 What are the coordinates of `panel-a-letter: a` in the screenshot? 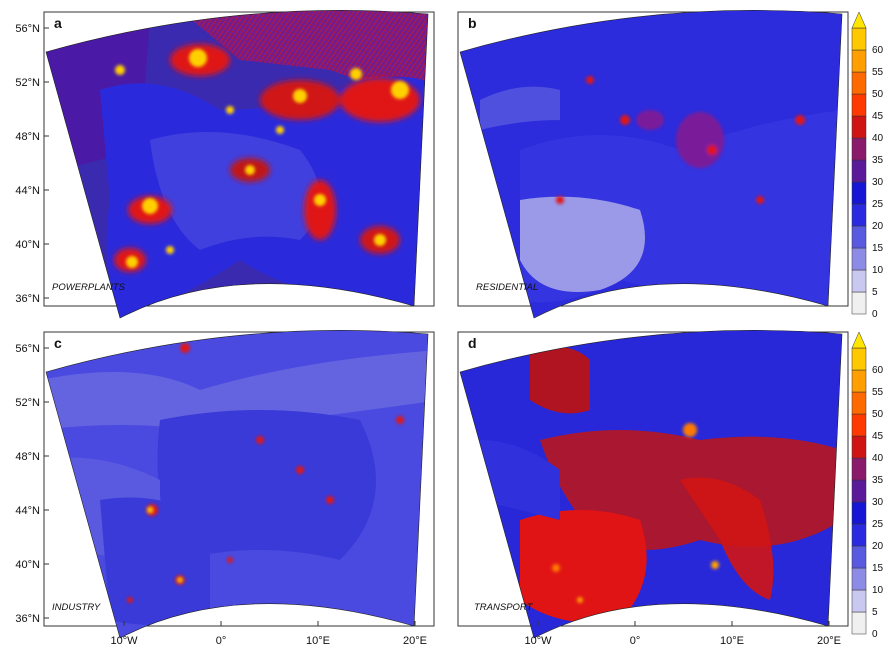 It's located at (58, 23).